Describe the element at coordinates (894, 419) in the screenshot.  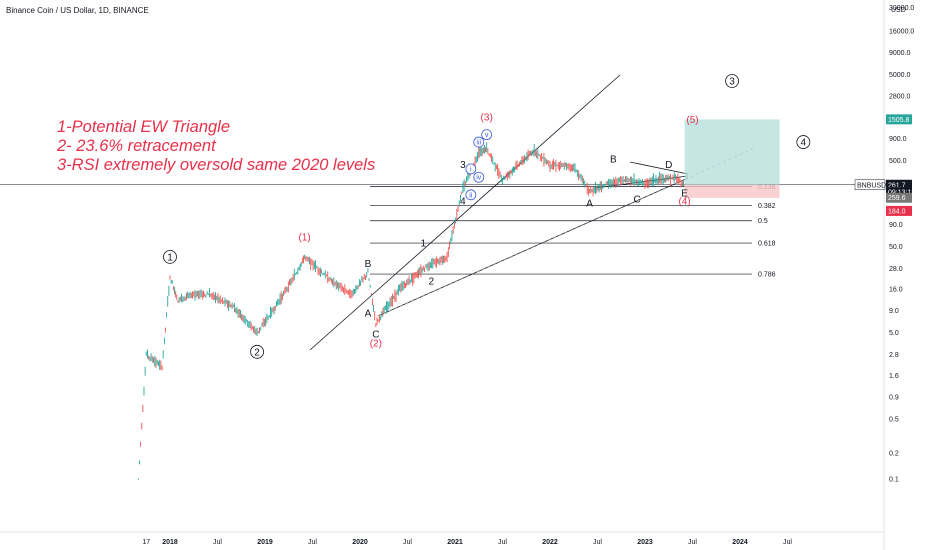
I see `y-tick-label: 0.5` at that location.